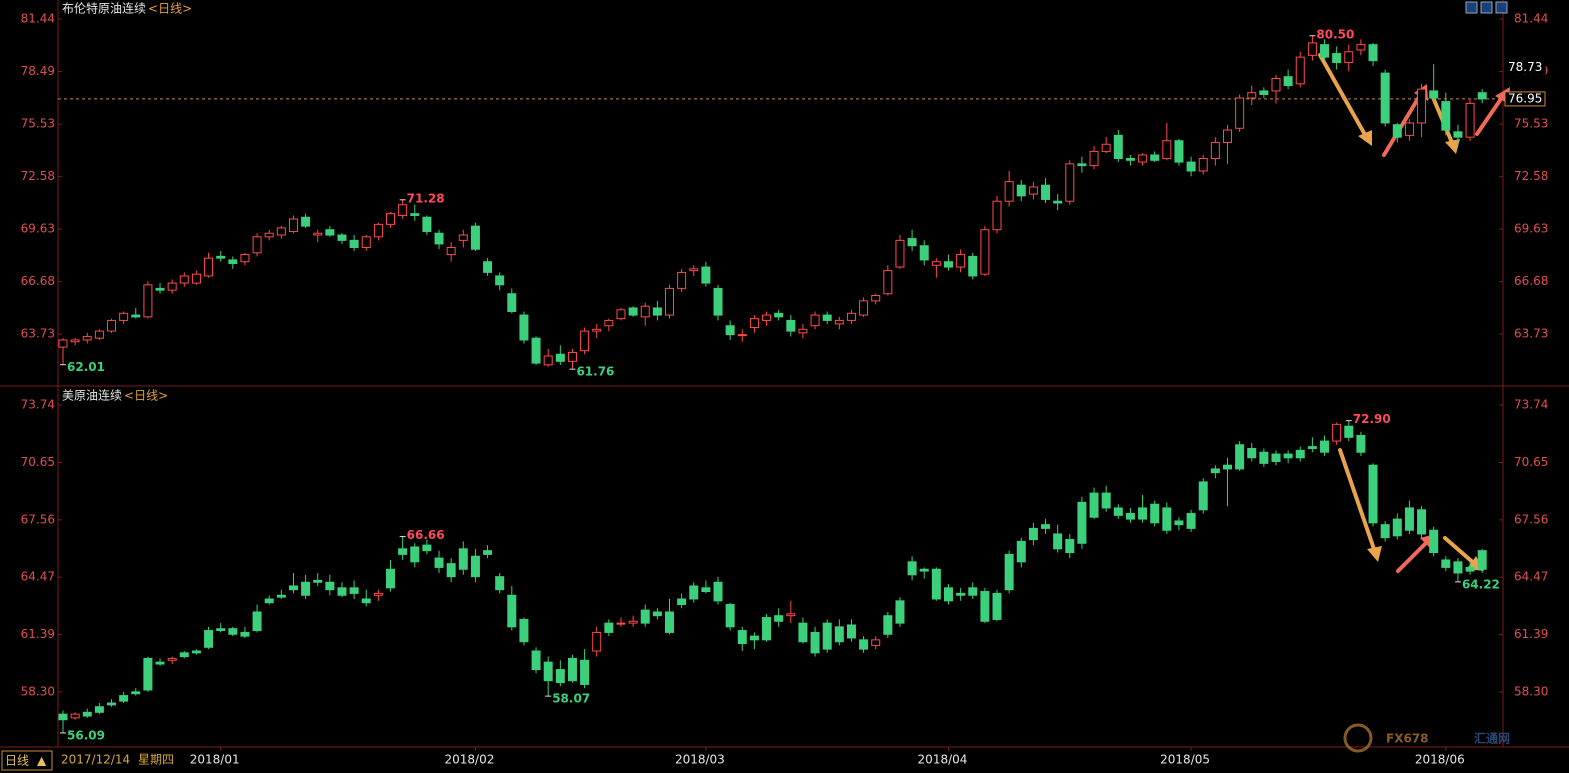  I want to click on y-tick-label-right: 58.30, so click(1531, 691).